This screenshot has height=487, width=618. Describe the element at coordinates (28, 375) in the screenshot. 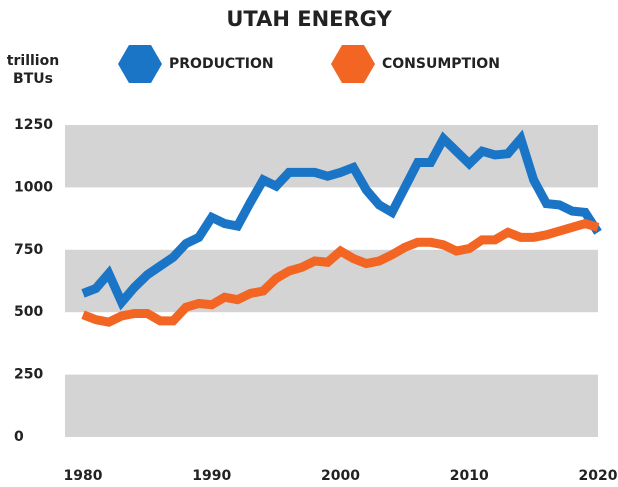

I see `y-tick-label: 250` at that location.